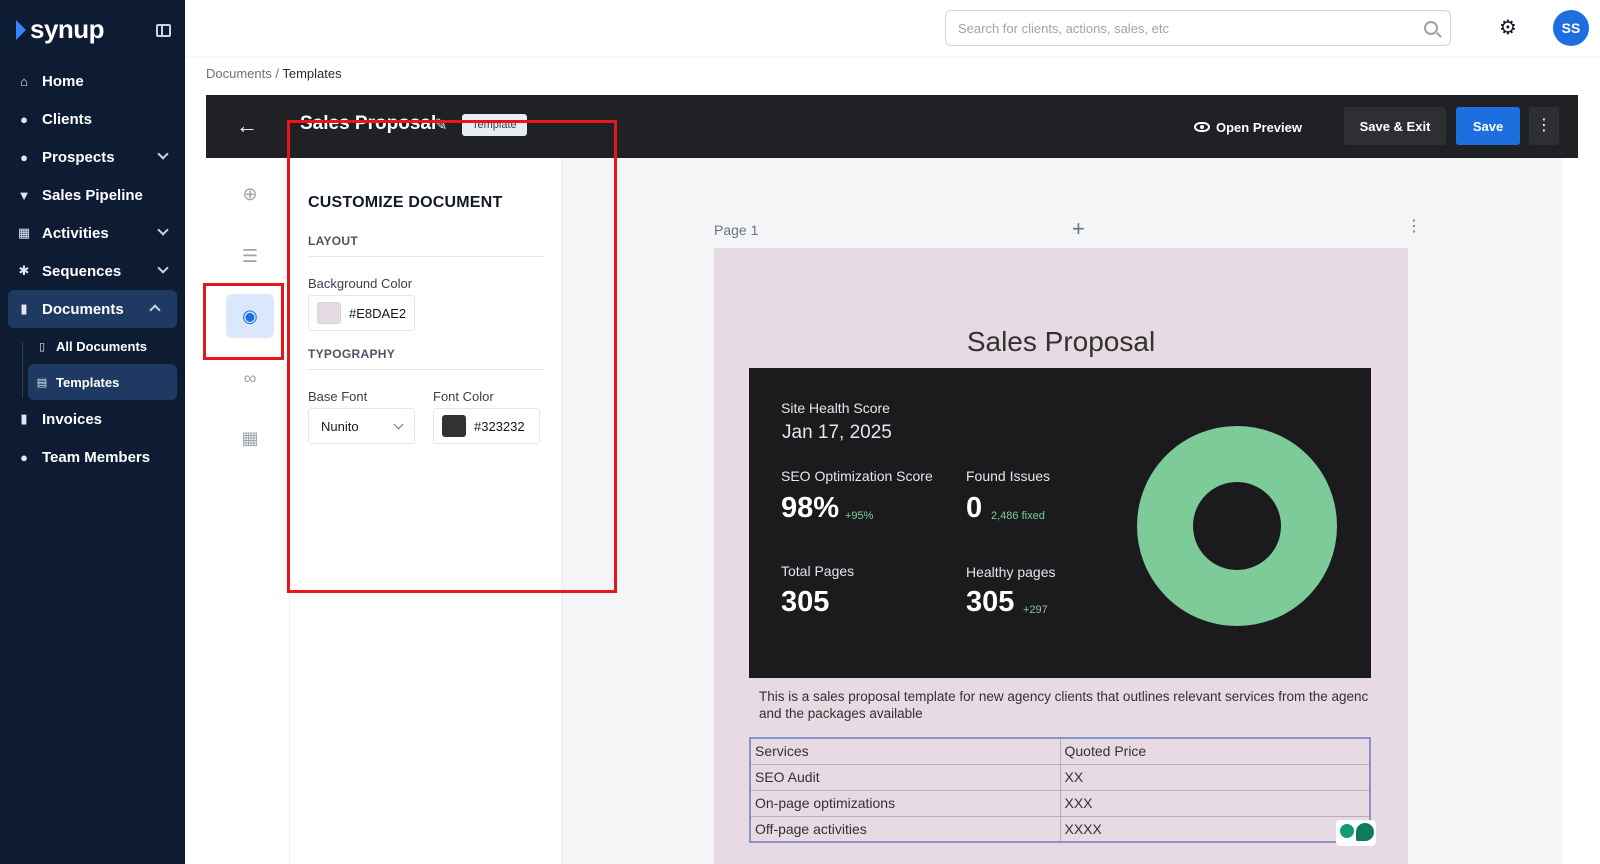 This screenshot has width=1600, height=864. Describe the element at coordinates (78, 157) in the screenshot. I see `sidebar-item-label: Prospects` at that location.